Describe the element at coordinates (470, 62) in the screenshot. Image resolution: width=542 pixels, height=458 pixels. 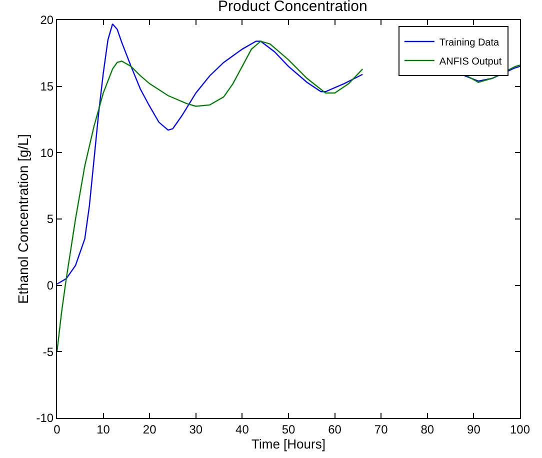
I see `legend-label: ANFIS Output` at that location.